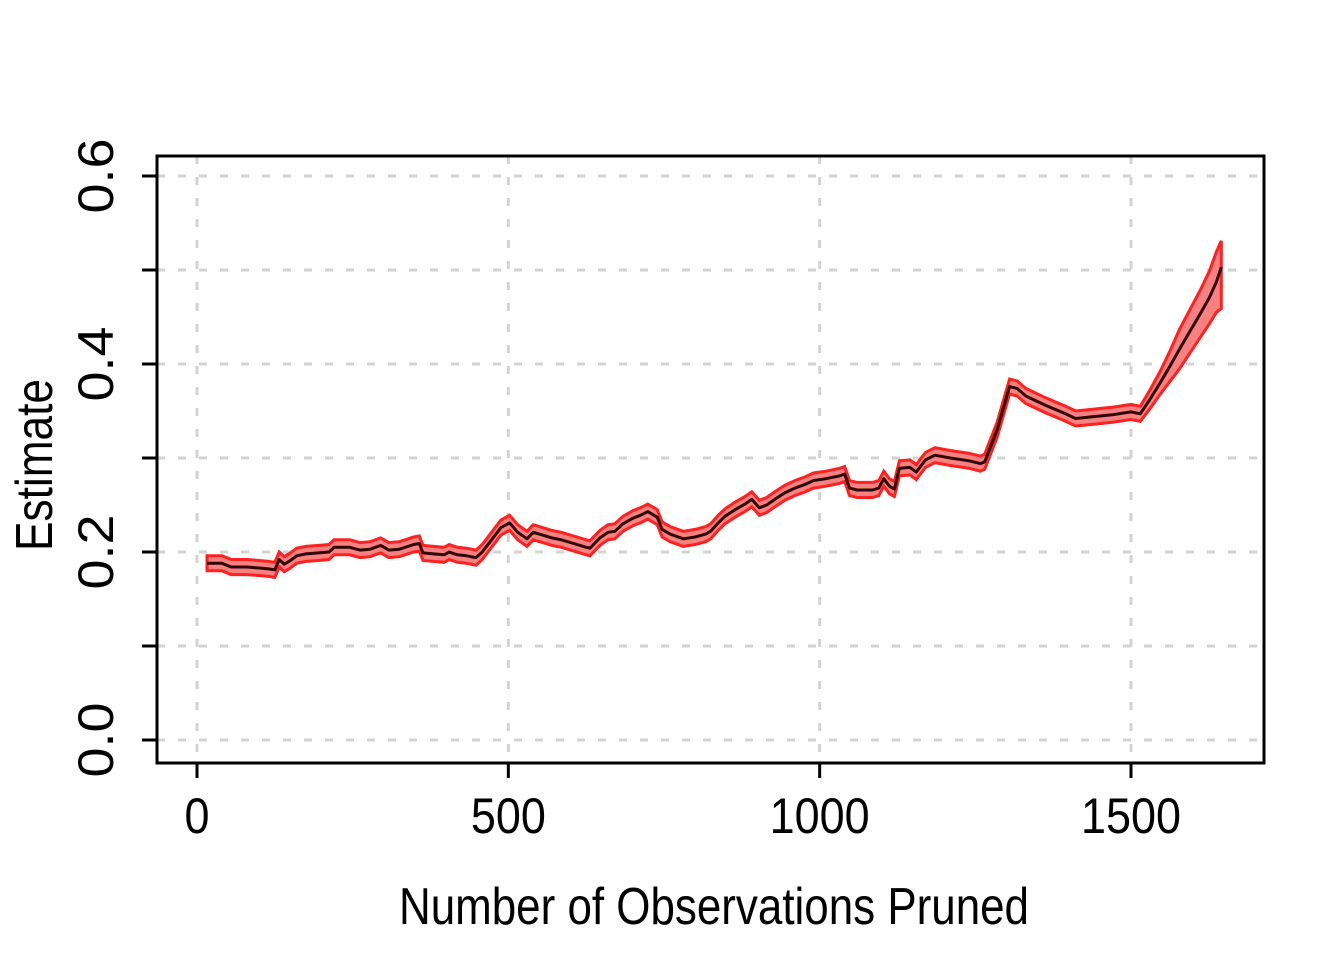 Image resolution: width=1344 pixels, height=960 pixels. I want to click on y-tick-label: 0.4, so click(96, 364).